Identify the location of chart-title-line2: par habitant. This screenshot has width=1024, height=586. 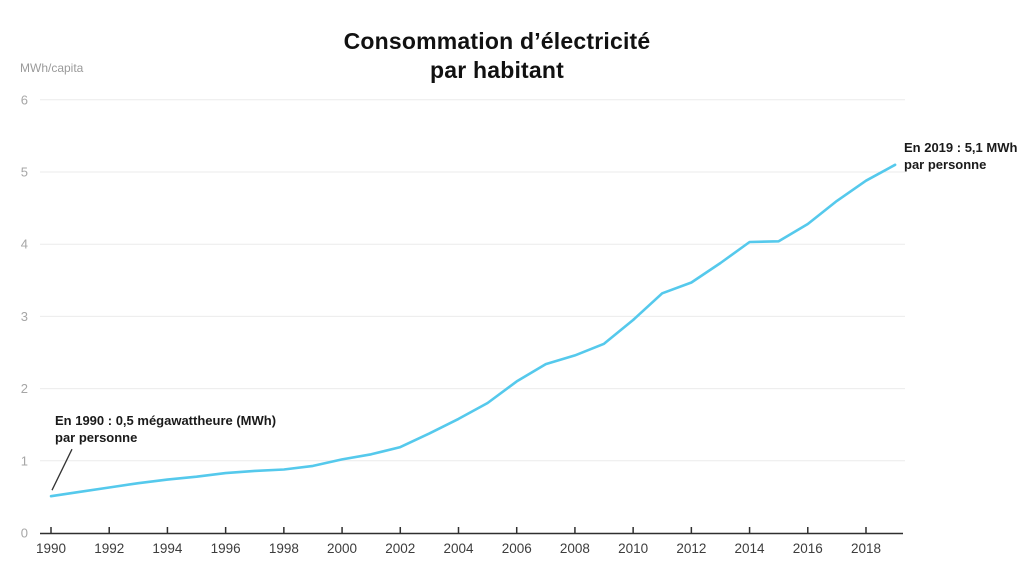
(497, 70).